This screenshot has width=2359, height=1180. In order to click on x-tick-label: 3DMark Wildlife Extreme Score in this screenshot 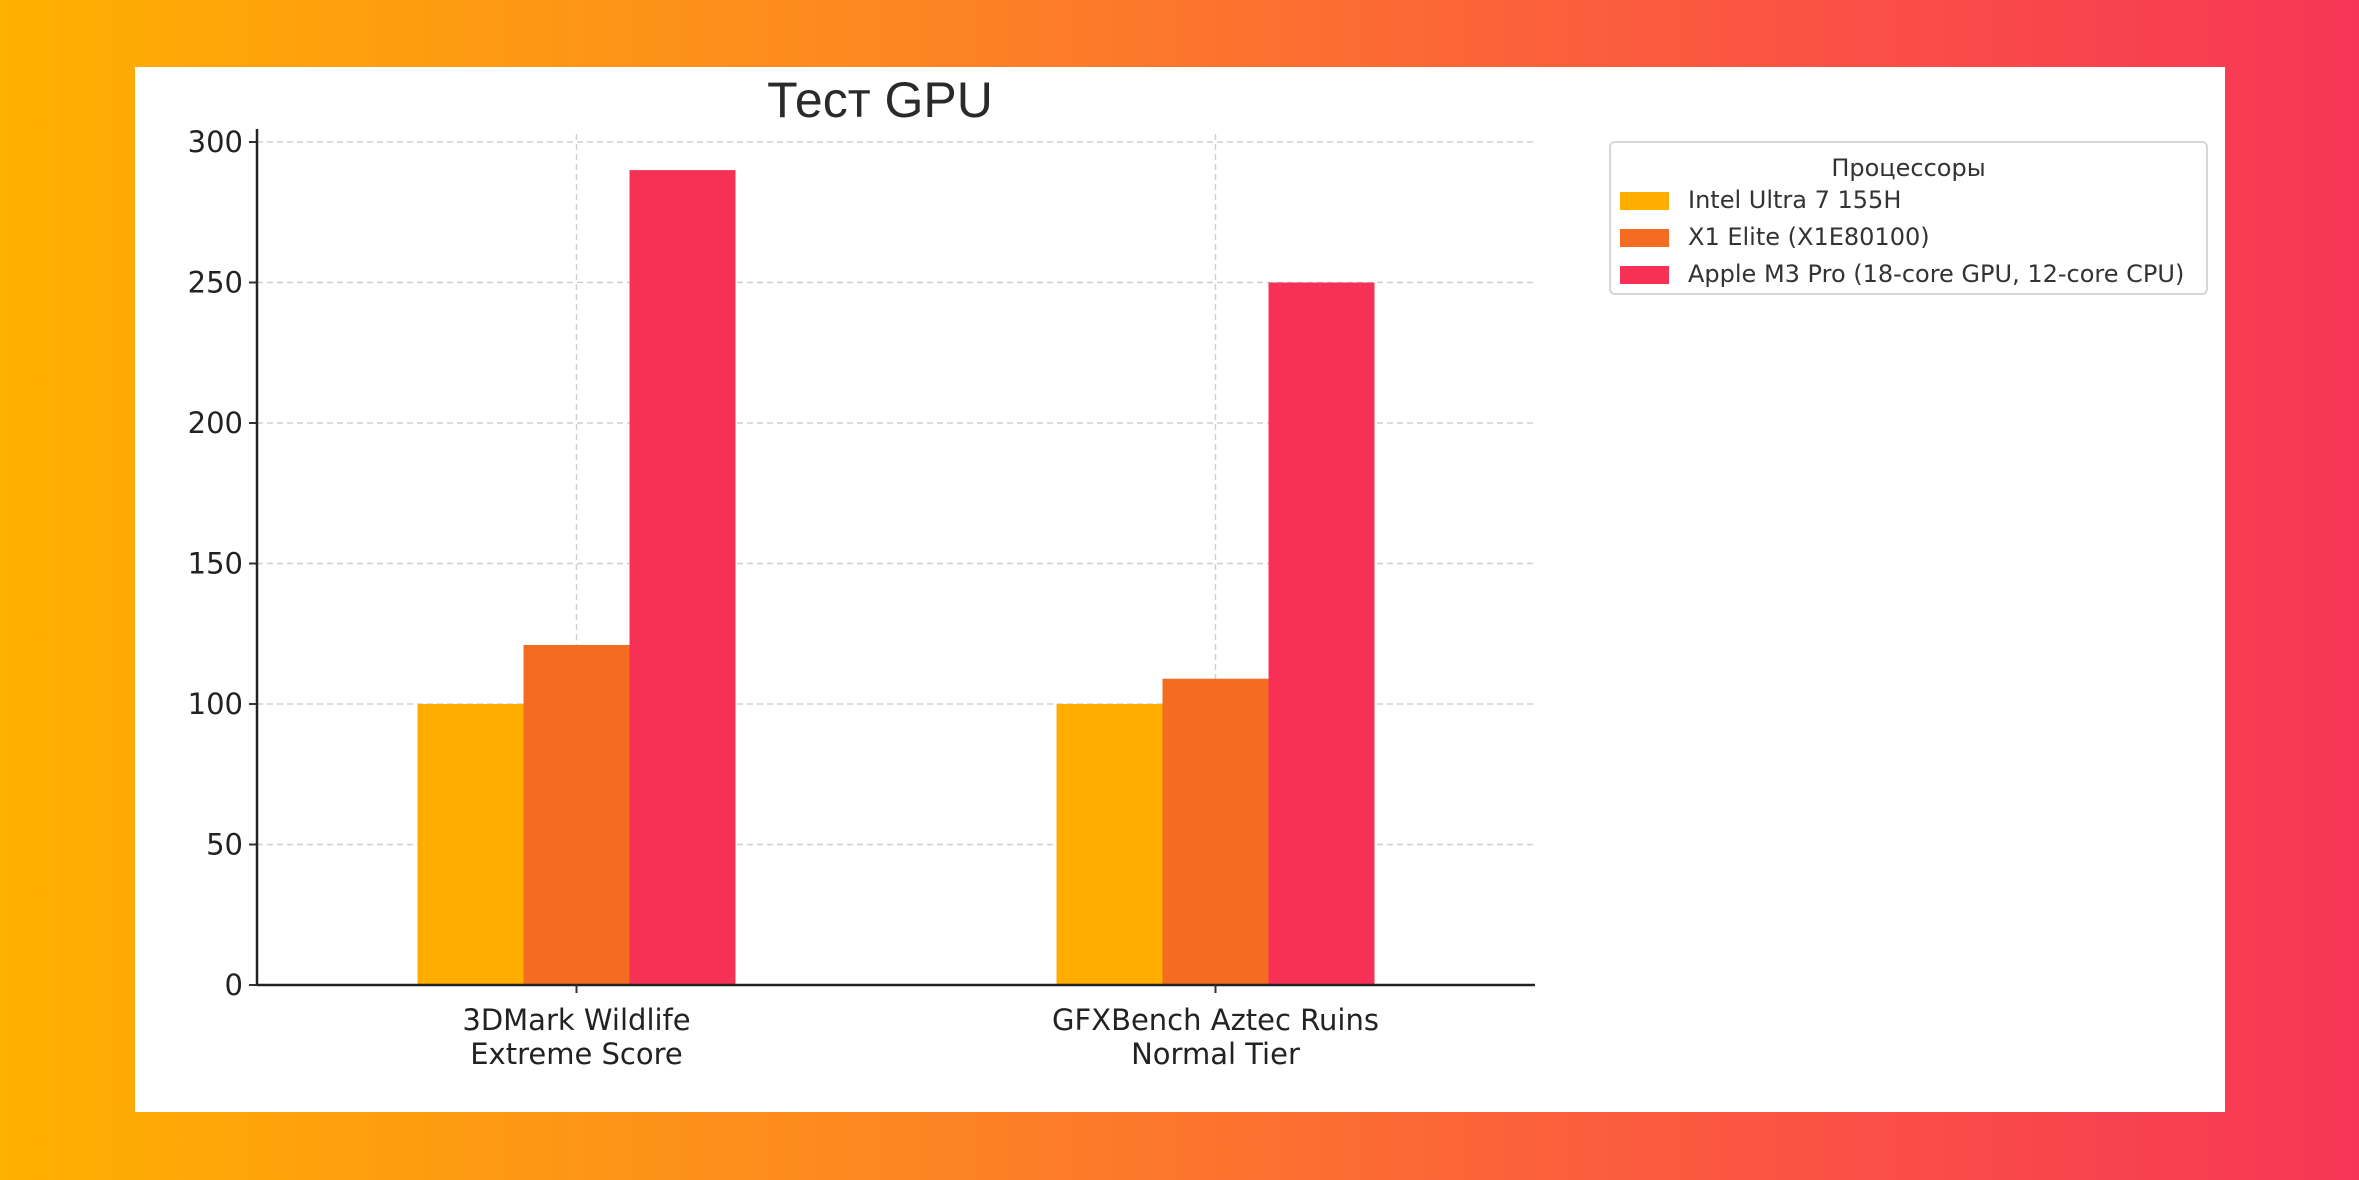, I will do `click(576, 1037)`.